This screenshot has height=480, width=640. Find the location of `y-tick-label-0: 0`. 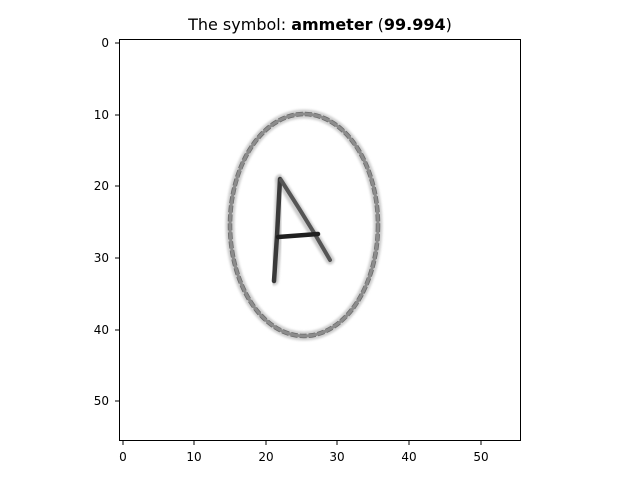

y-tick-label-0: 0 is located at coordinates (105, 43).